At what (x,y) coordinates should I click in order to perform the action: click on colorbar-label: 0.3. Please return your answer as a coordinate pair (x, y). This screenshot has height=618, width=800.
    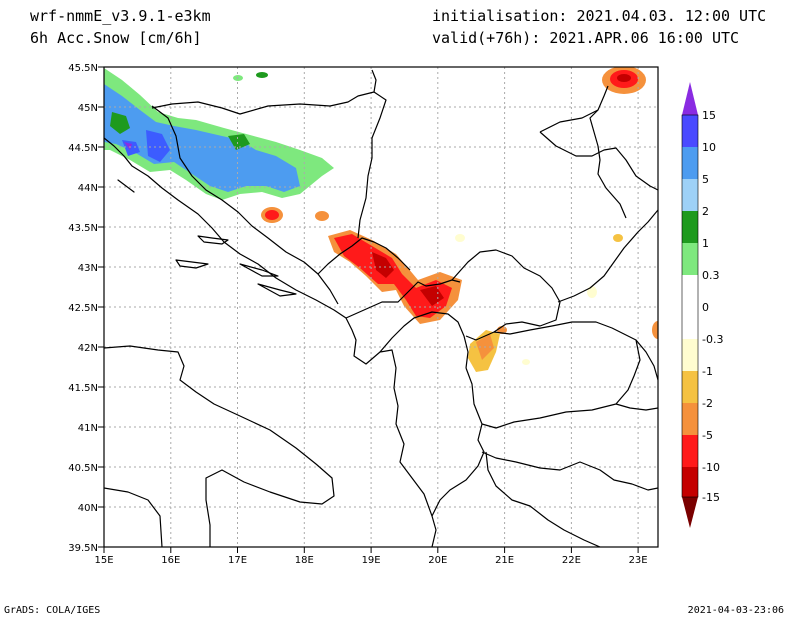
    Looking at the image, I should click on (711, 275).